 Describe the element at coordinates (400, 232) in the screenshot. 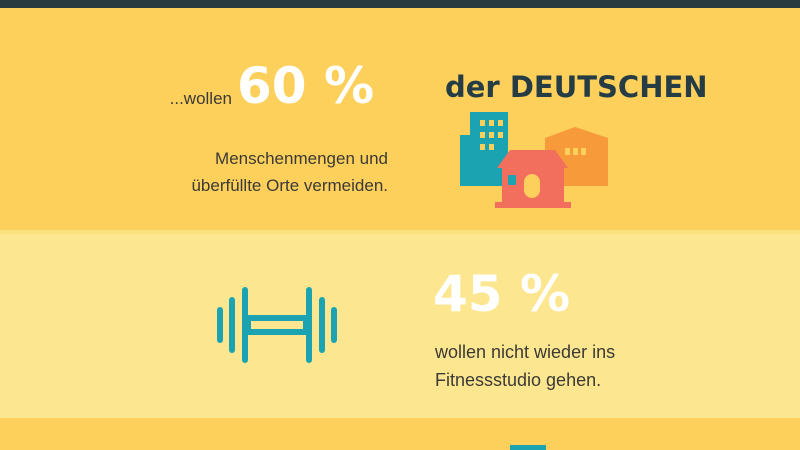

I see `divider` at that location.